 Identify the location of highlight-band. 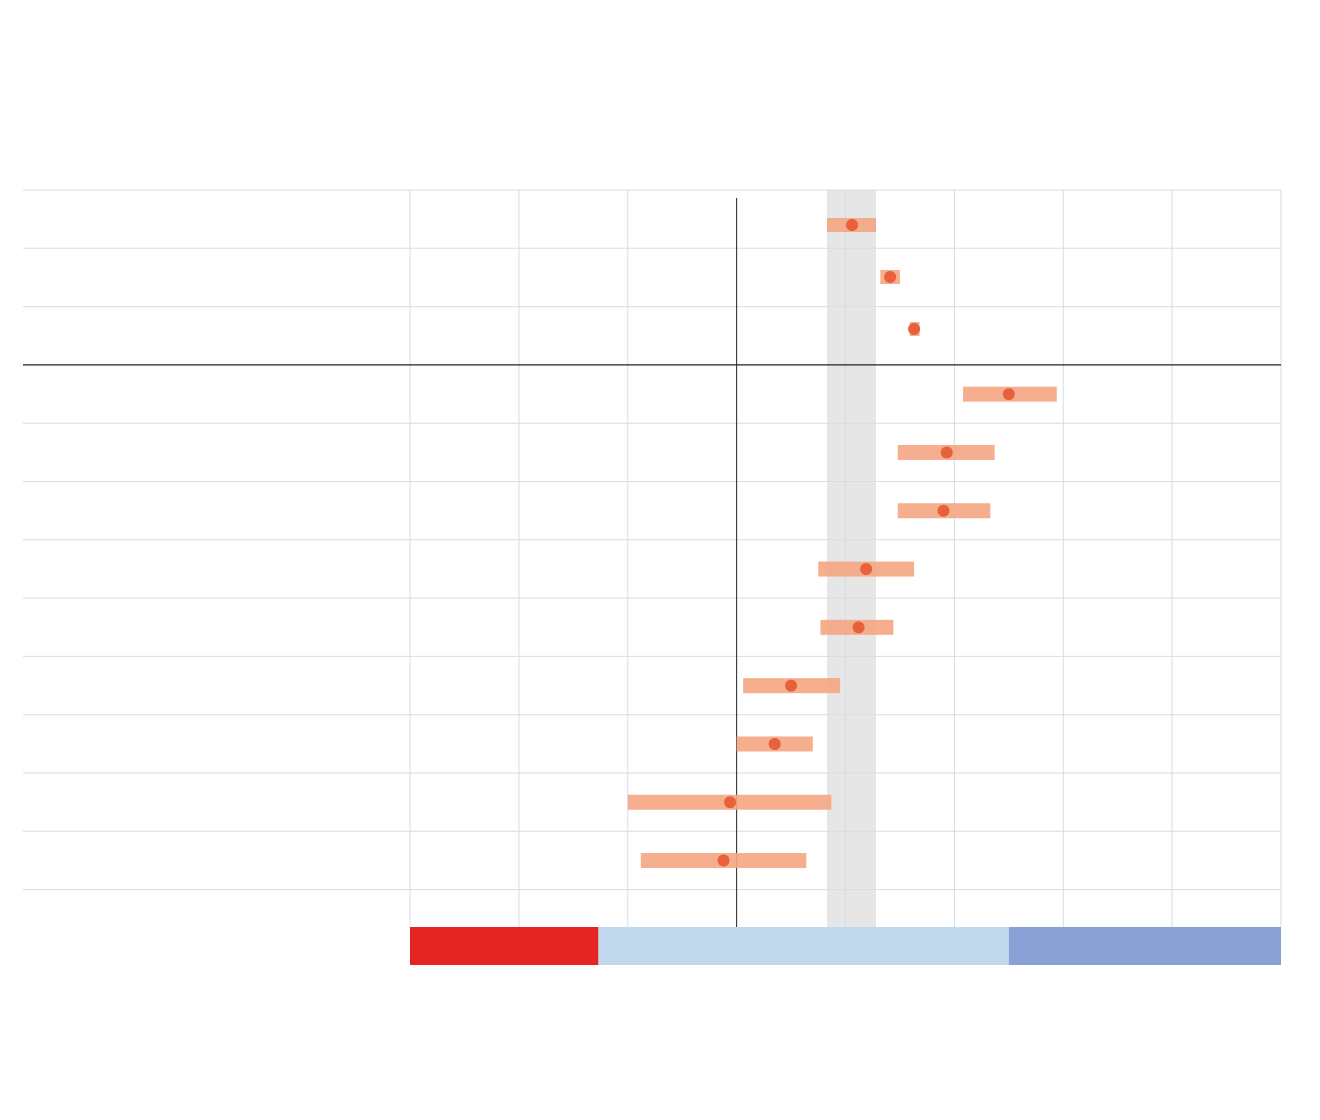
(851, 558).